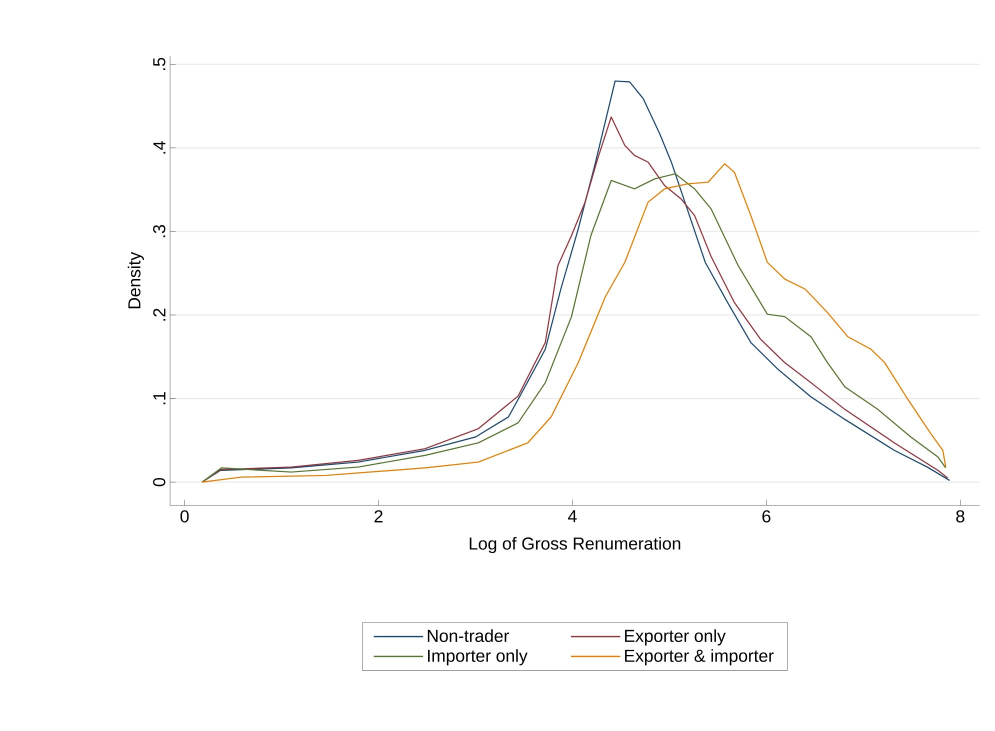  What do you see at coordinates (478, 657) in the screenshot?
I see `legend-label: Importer only` at bounding box center [478, 657].